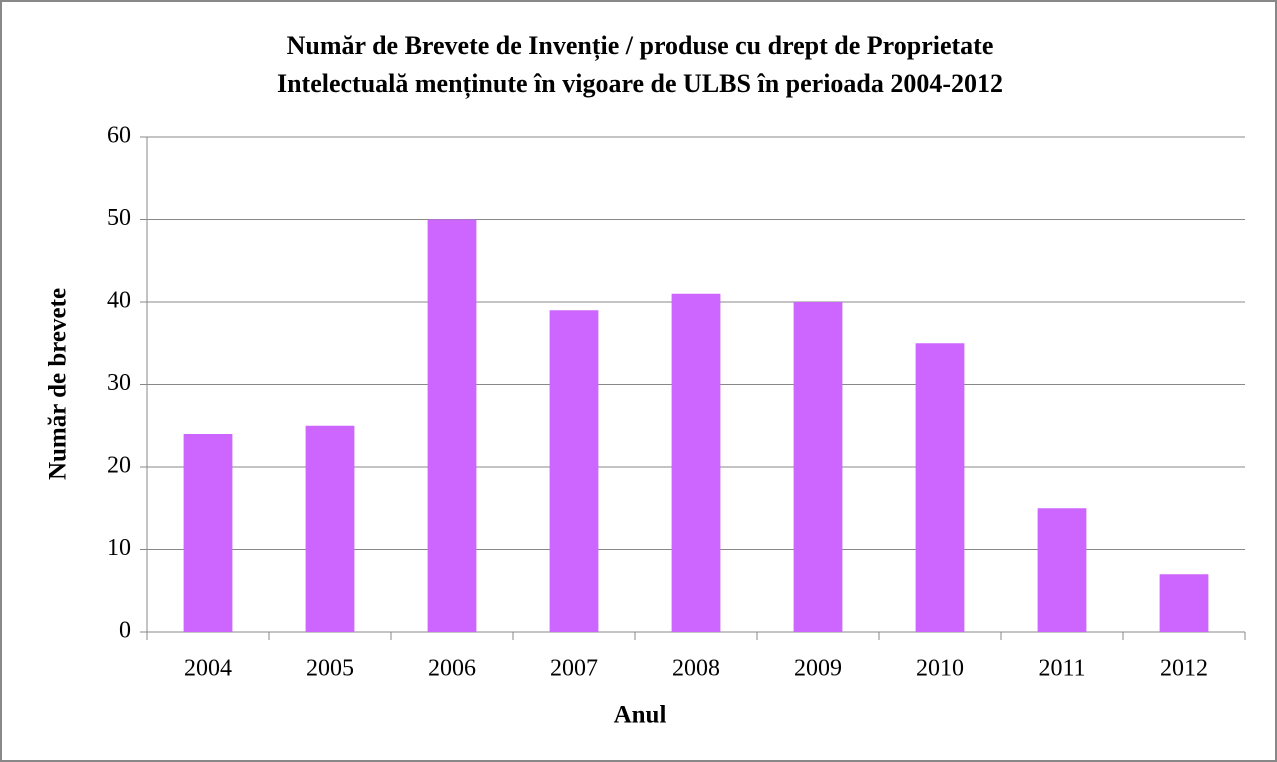 The height and width of the screenshot is (762, 1277). What do you see at coordinates (818, 669) in the screenshot?
I see `x-tick-label: 2009` at bounding box center [818, 669].